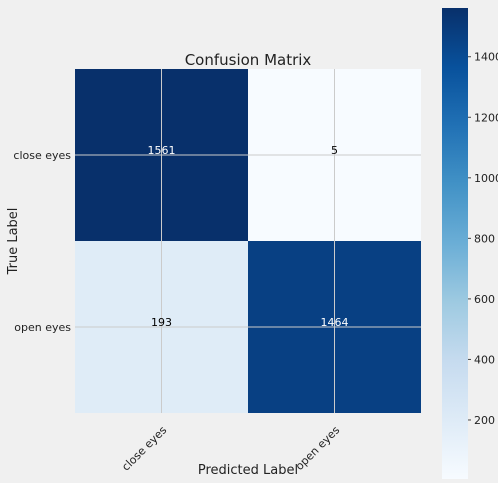 Image resolution: width=498 pixels, height=483 pixels. Describe the element at coordinates (248, 470) in the screenshot. I see `x-axis-label: Predicted Label` at that location.